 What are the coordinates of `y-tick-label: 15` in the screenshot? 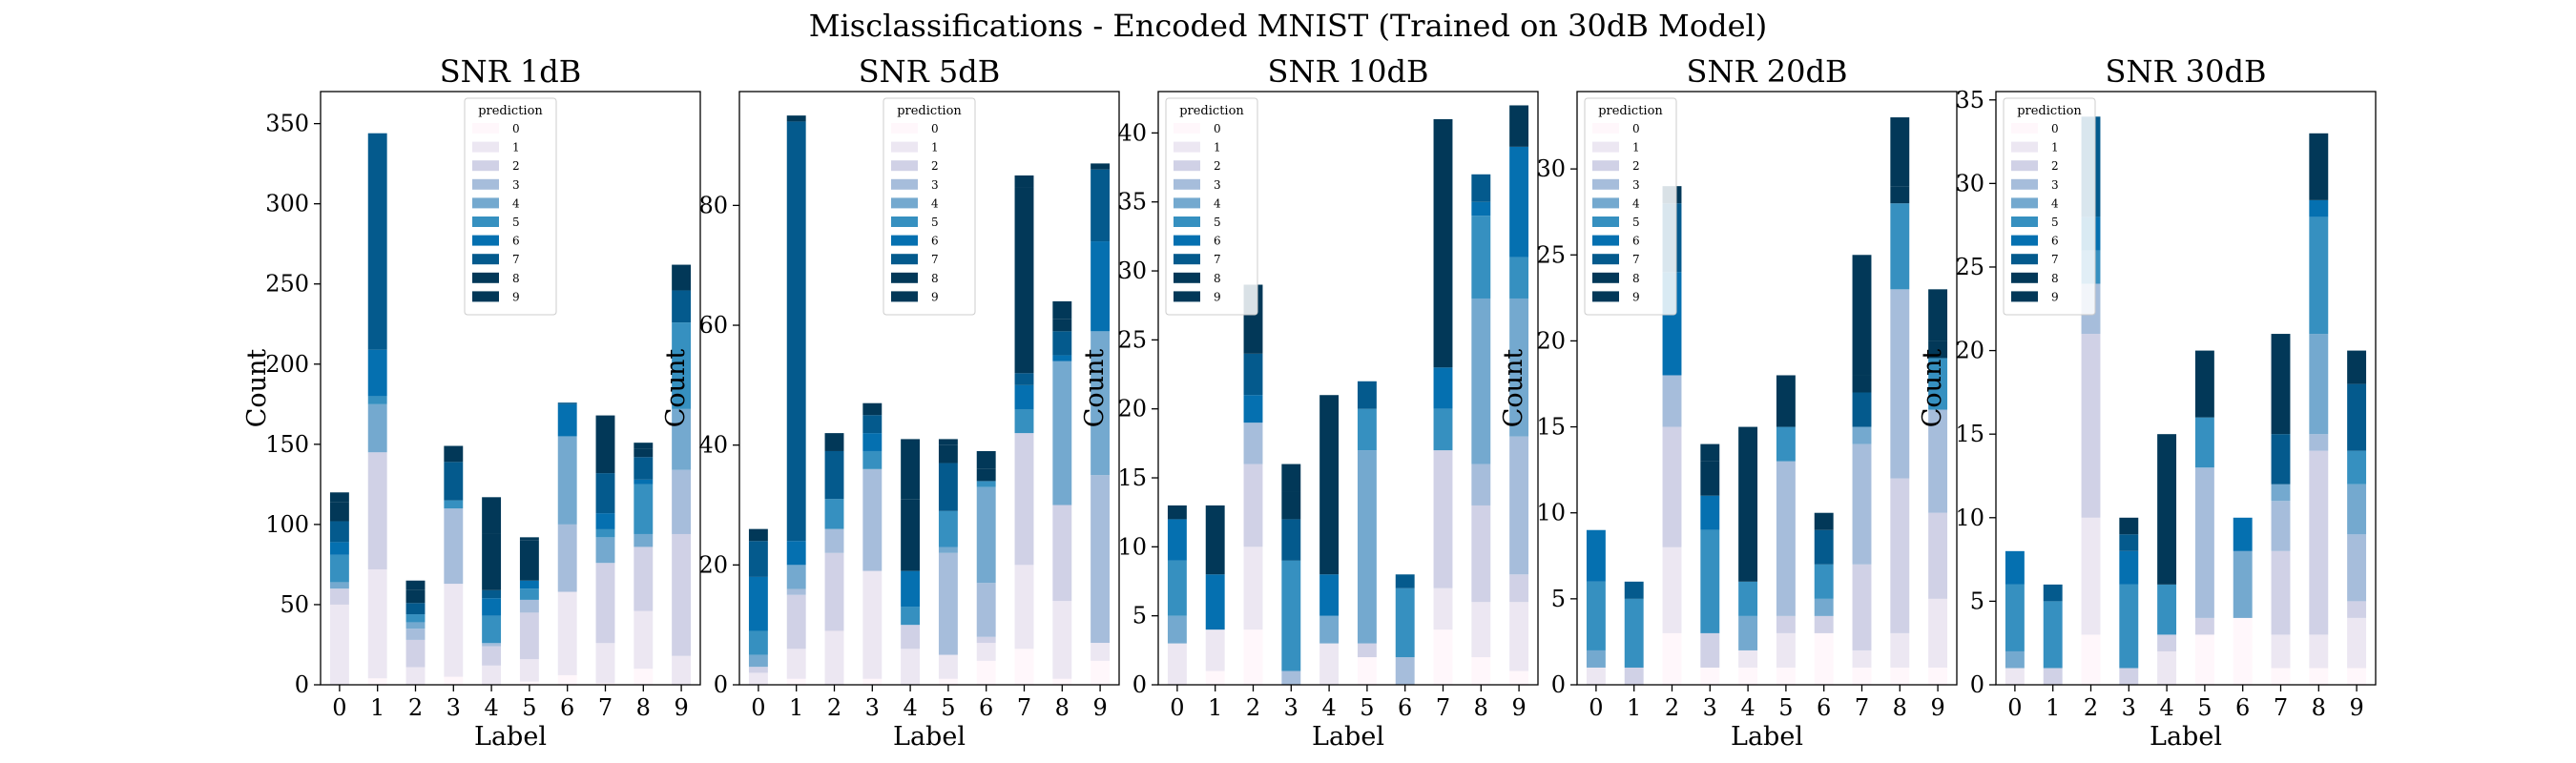 It's located at (1132, 477).